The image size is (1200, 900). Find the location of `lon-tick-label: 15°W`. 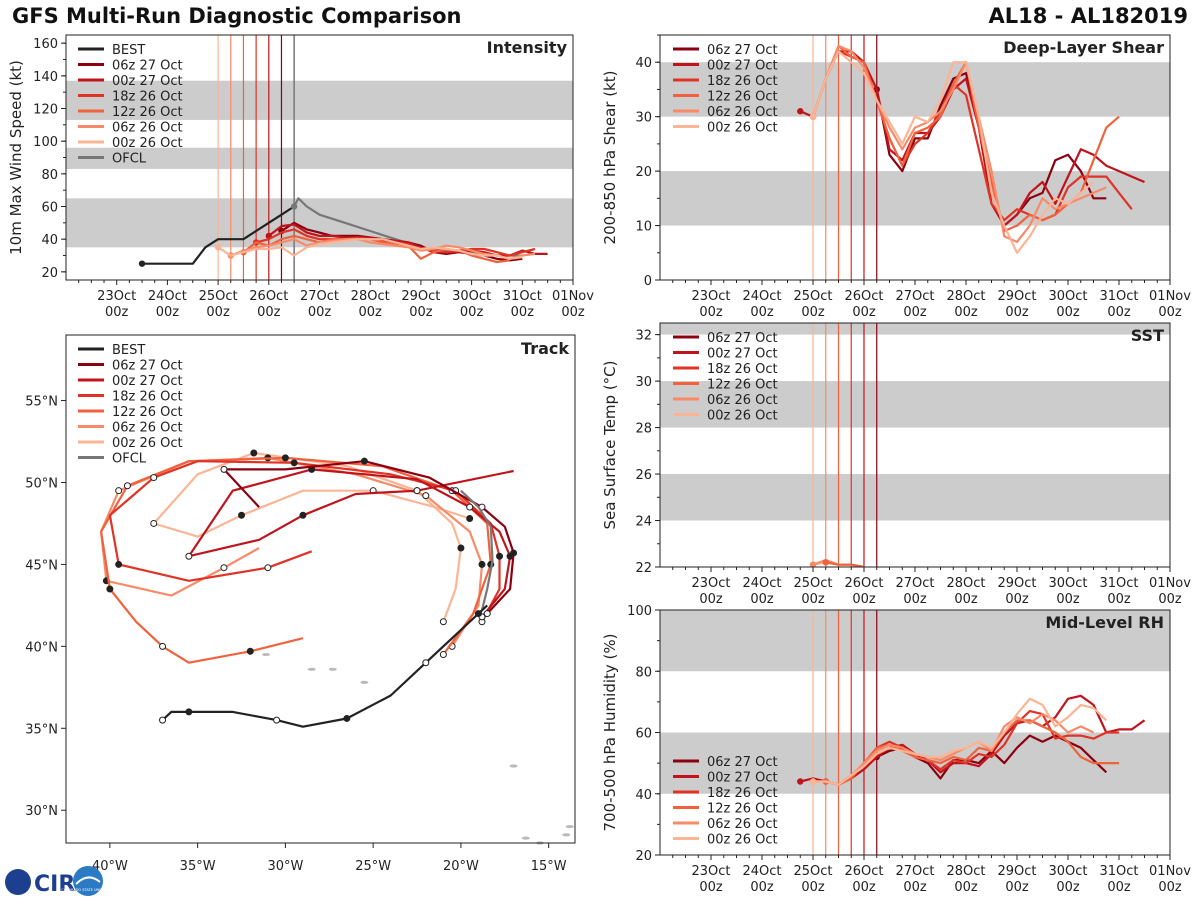

lon-tick-label: 15°W is located at coordinates (549, 866).